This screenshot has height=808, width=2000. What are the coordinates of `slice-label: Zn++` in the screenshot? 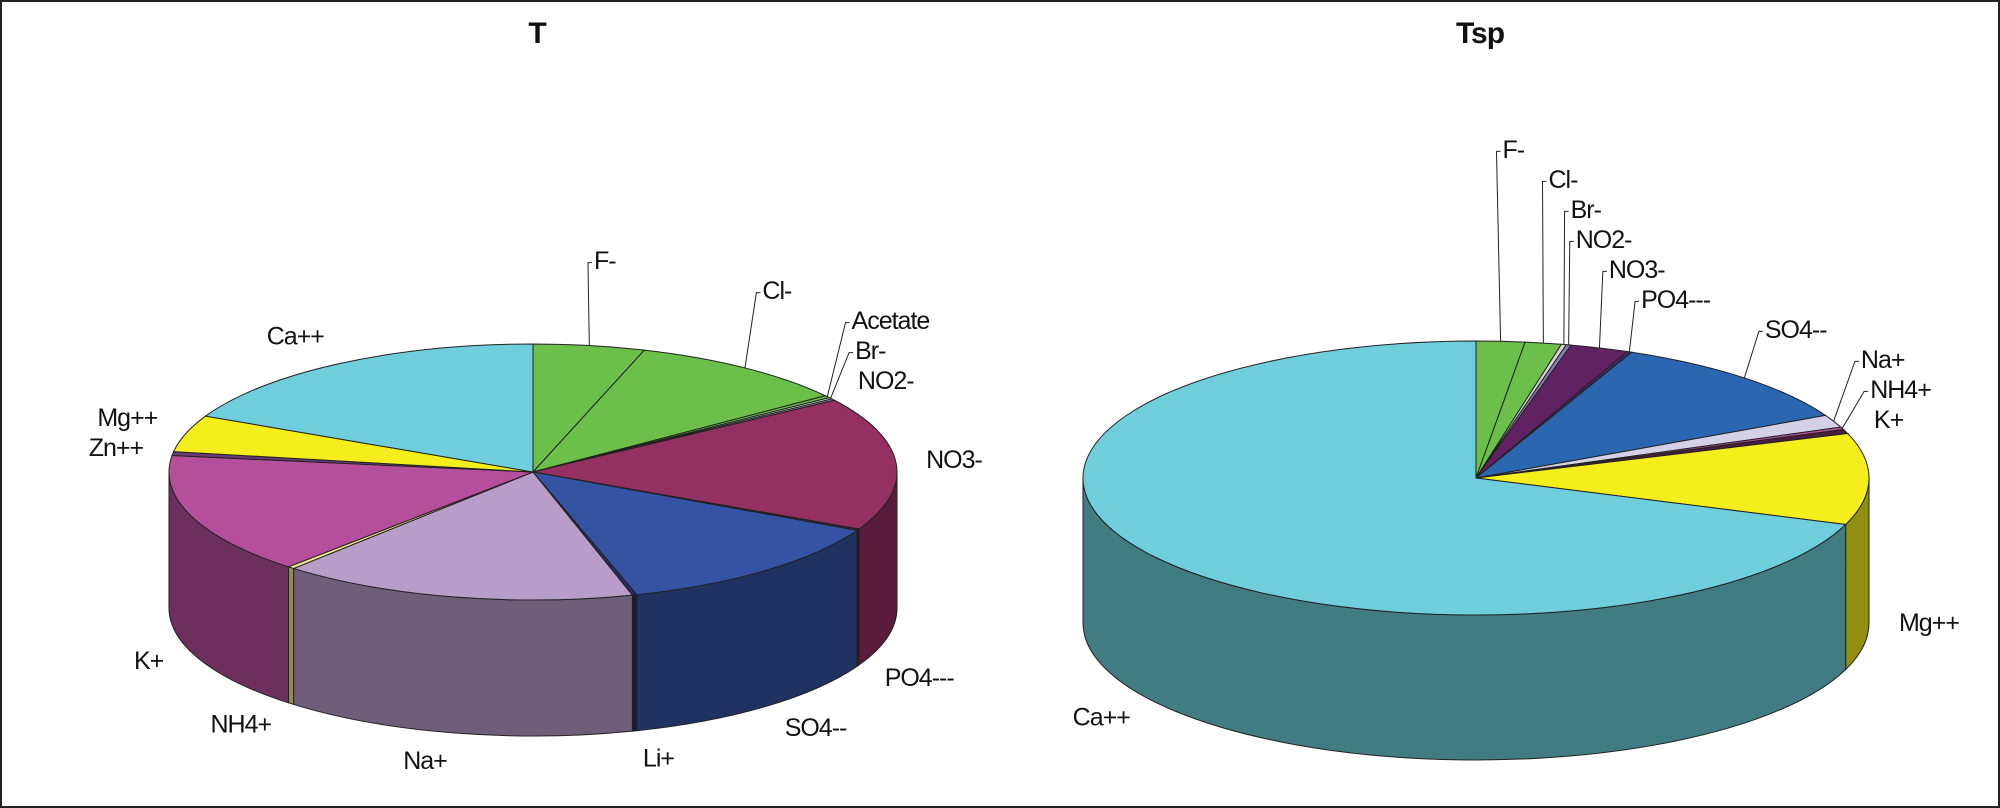 It's located at (116, 448).